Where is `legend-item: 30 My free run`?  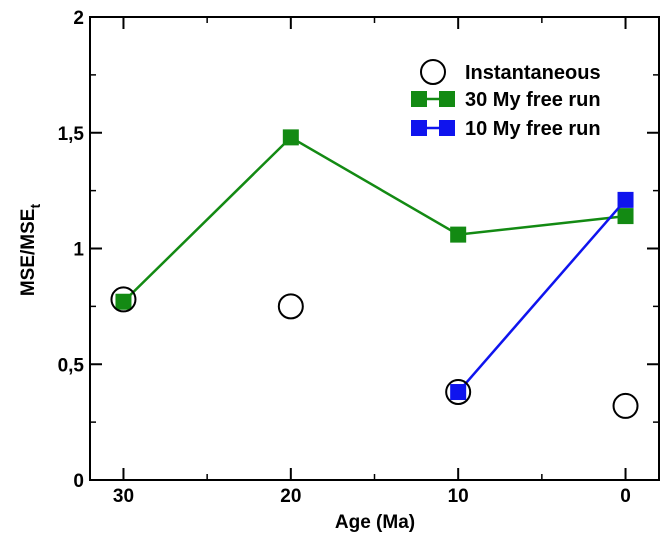 legend-item: 30 My free run is located at coordinates (506, 100).